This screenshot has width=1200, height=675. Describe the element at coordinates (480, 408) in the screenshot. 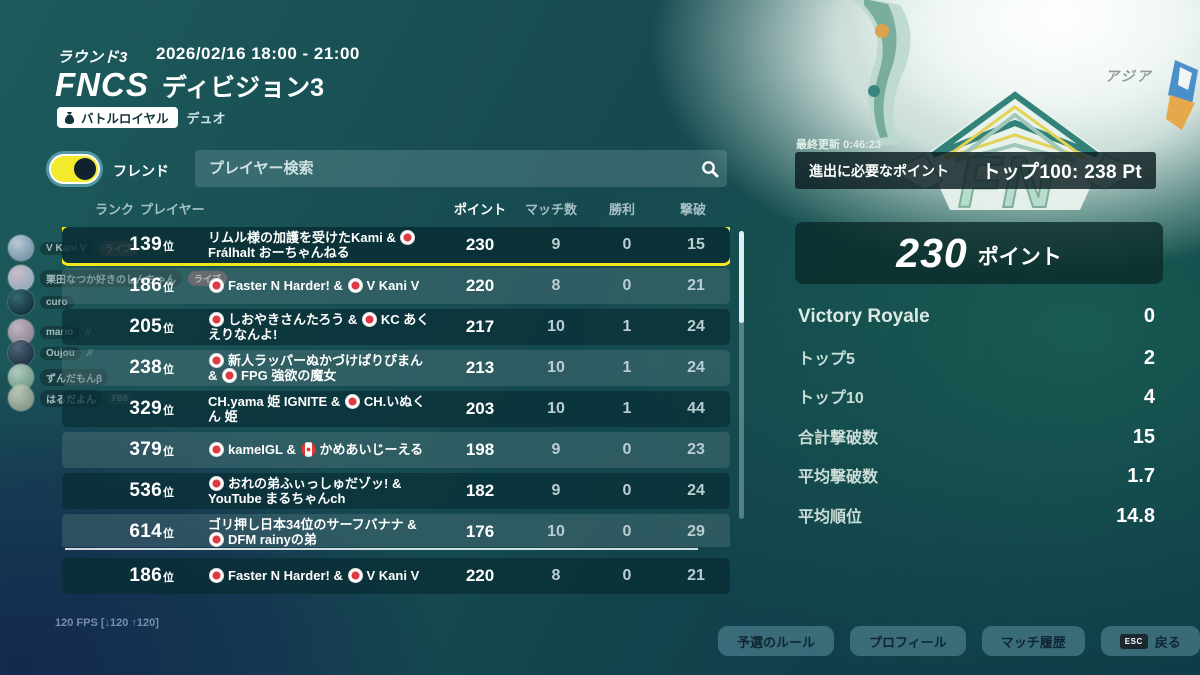

I see `points-cell: 203` at that location.